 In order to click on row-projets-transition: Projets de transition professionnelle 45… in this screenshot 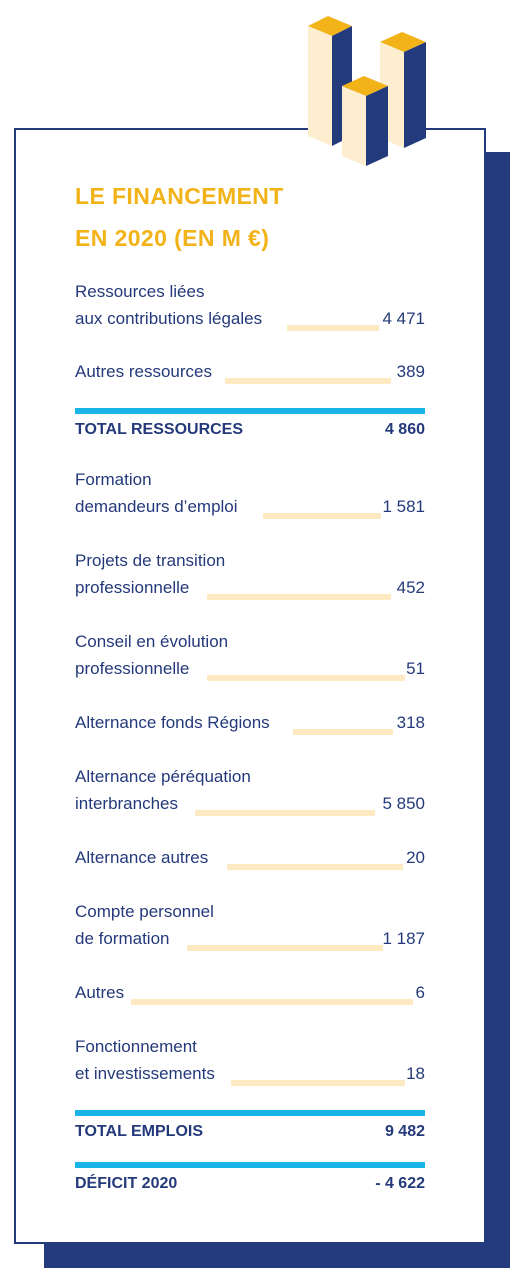, I will do `click(250, 574)`.